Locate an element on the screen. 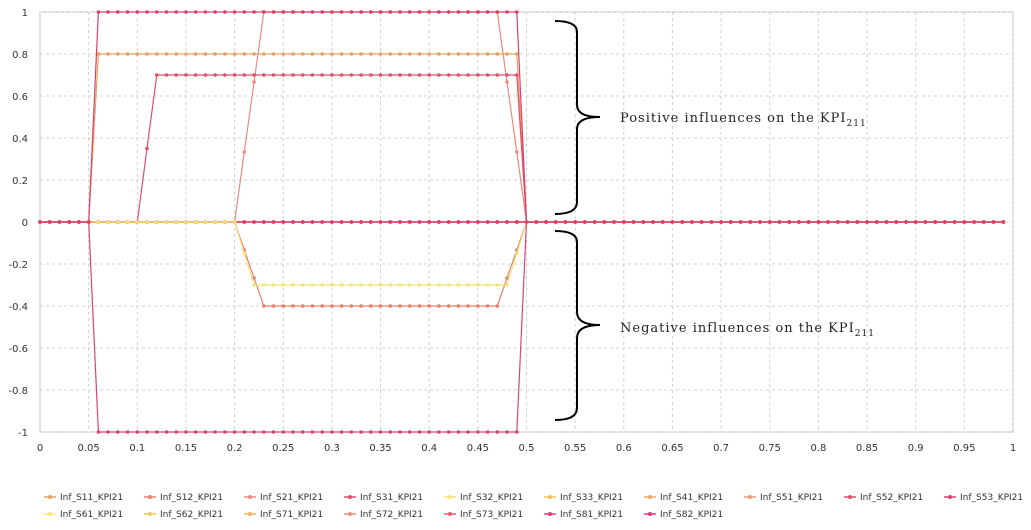 The height and width of the screenshot is (530, 1031). legend-item: Inf_S61_KPI21 is located at coordinates (83, 515).